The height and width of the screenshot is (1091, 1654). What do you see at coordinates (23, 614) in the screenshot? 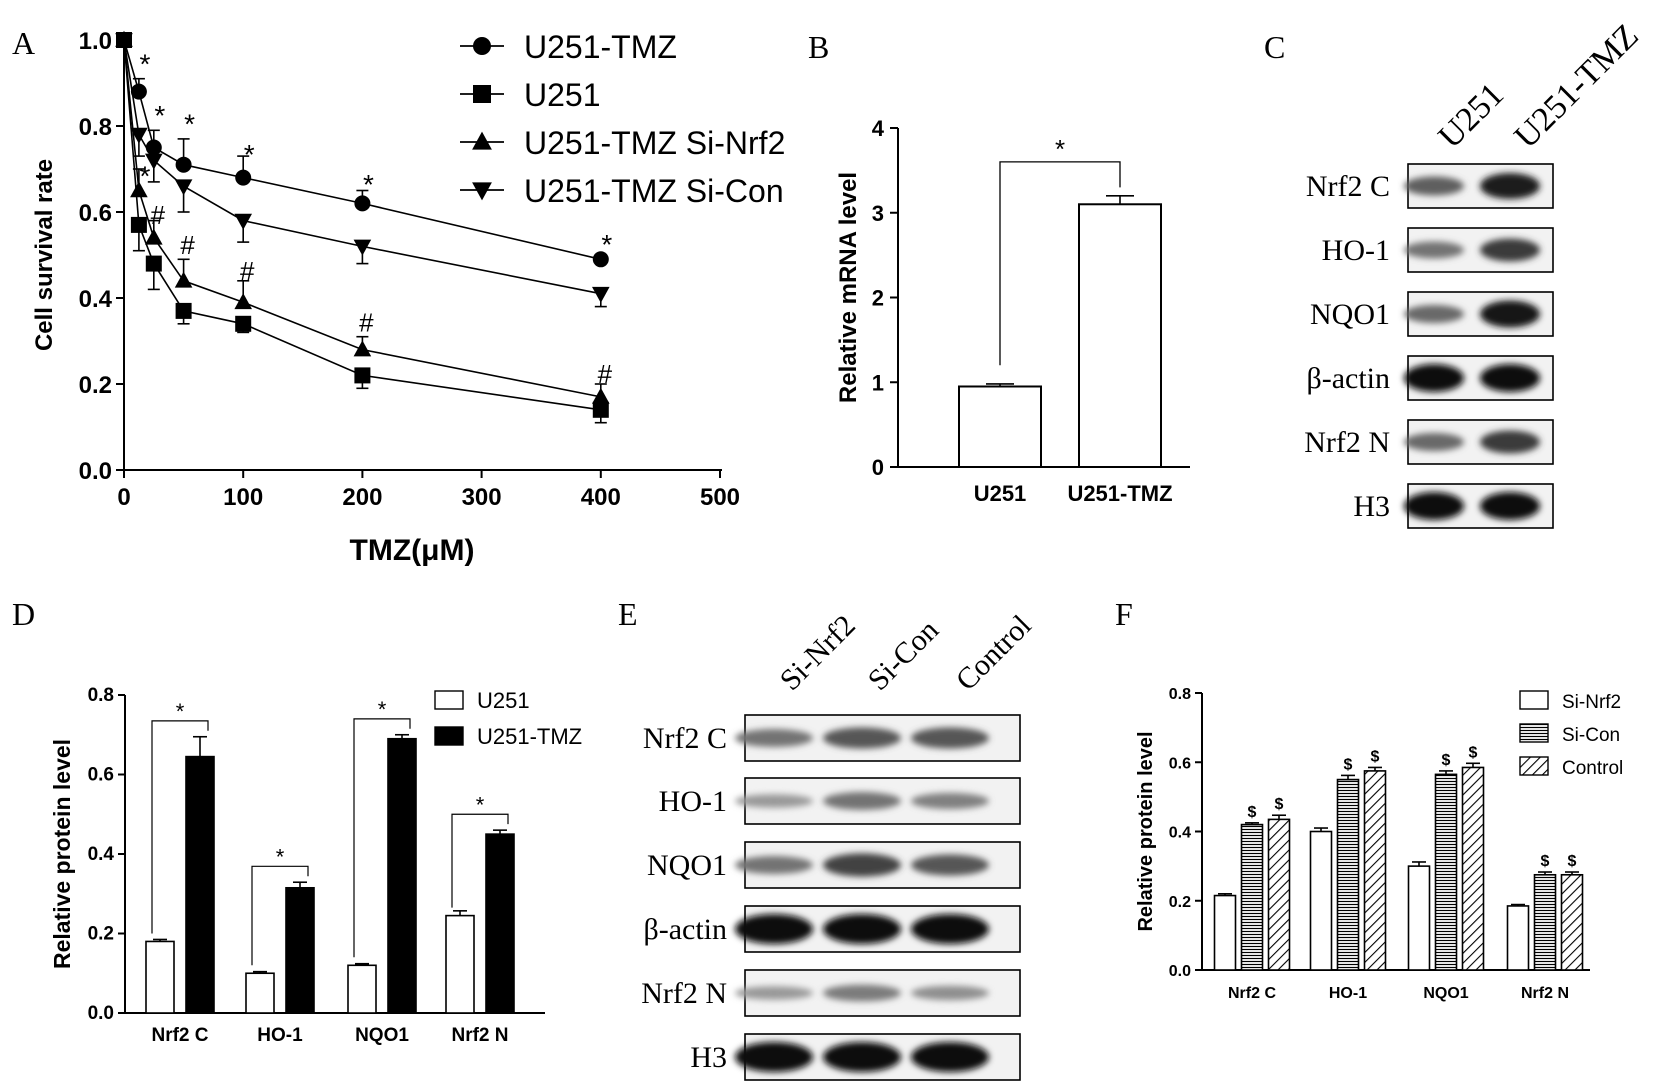
I see `panel-label-d: D` at bounding box center [23, 614].